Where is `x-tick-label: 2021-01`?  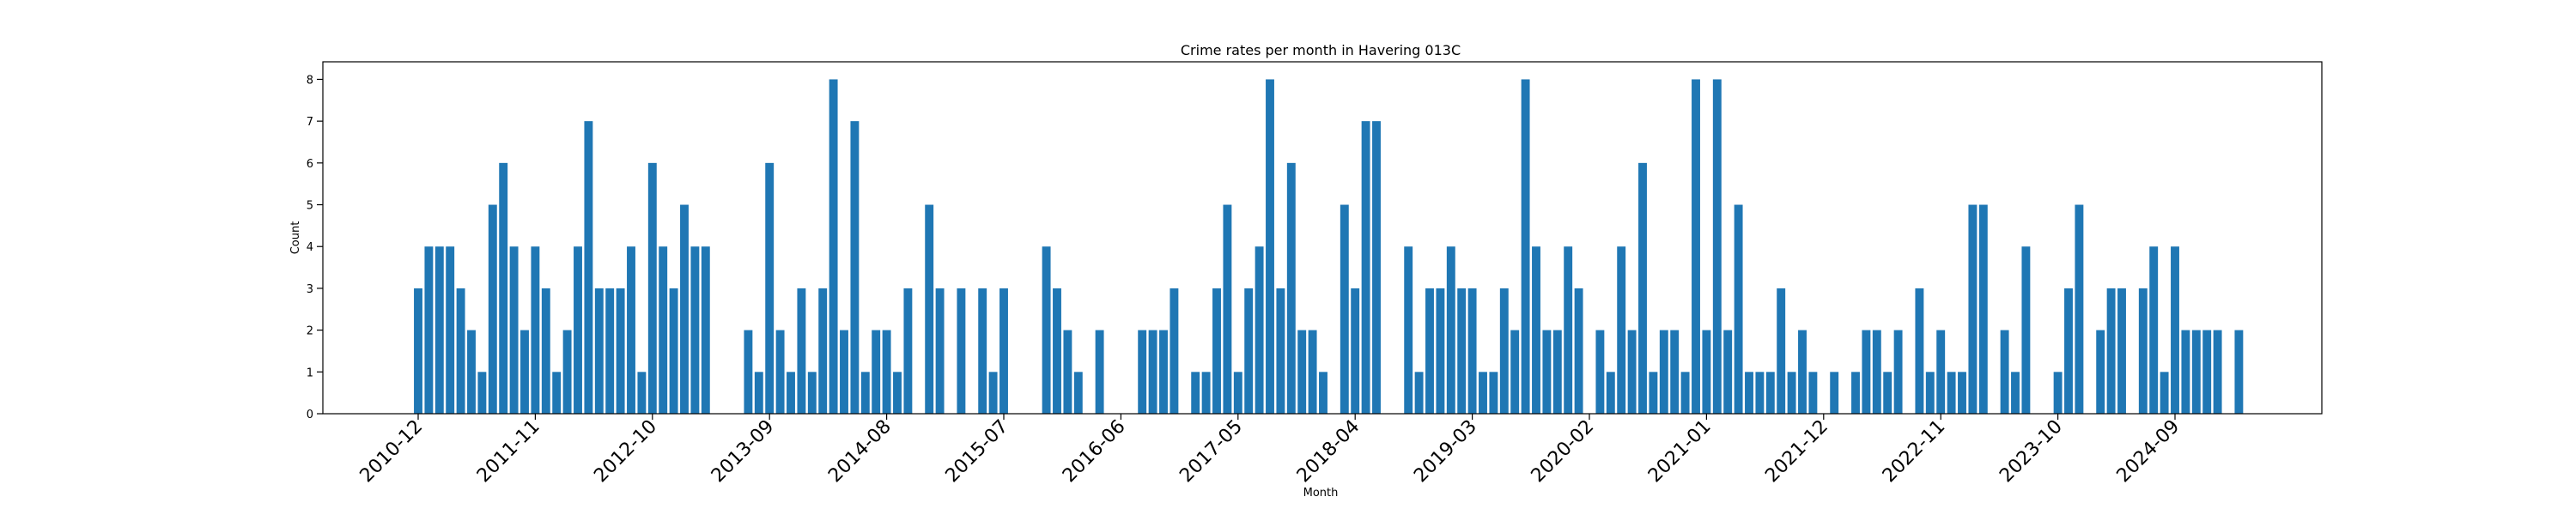 x-tick-label: 2021-01 is located at coordinates (1680, 452).